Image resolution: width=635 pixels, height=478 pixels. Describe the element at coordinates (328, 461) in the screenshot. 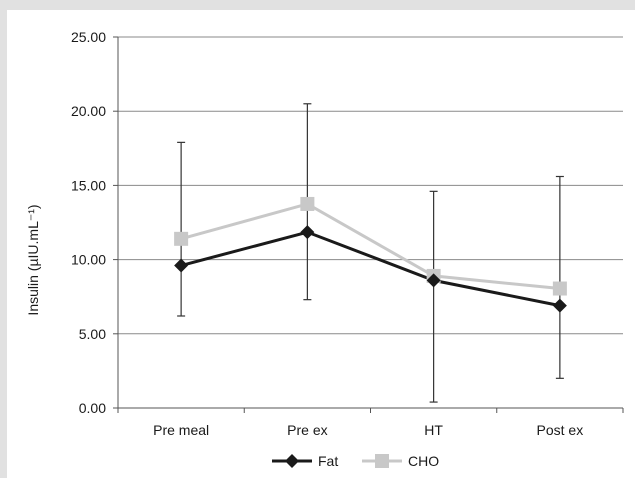

I see `legend-label-fat: Fat` at that location.